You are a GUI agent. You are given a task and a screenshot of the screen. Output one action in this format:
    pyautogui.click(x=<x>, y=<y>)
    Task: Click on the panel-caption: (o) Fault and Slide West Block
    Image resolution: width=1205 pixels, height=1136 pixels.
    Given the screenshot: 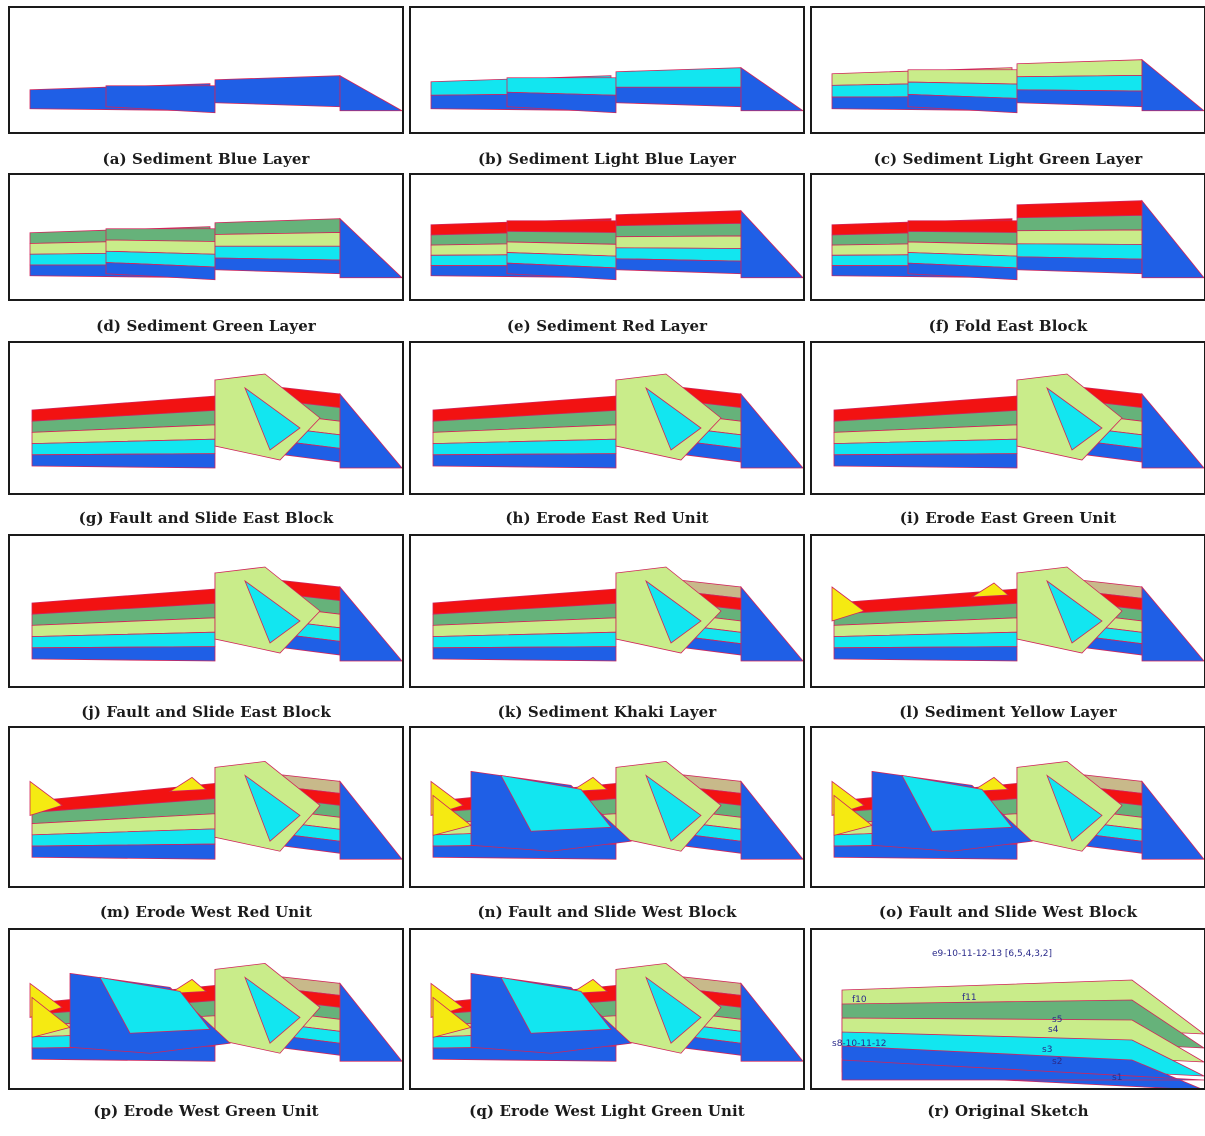 What is the action you would take?
    pyautogui.click(x=1008, y=912)
    